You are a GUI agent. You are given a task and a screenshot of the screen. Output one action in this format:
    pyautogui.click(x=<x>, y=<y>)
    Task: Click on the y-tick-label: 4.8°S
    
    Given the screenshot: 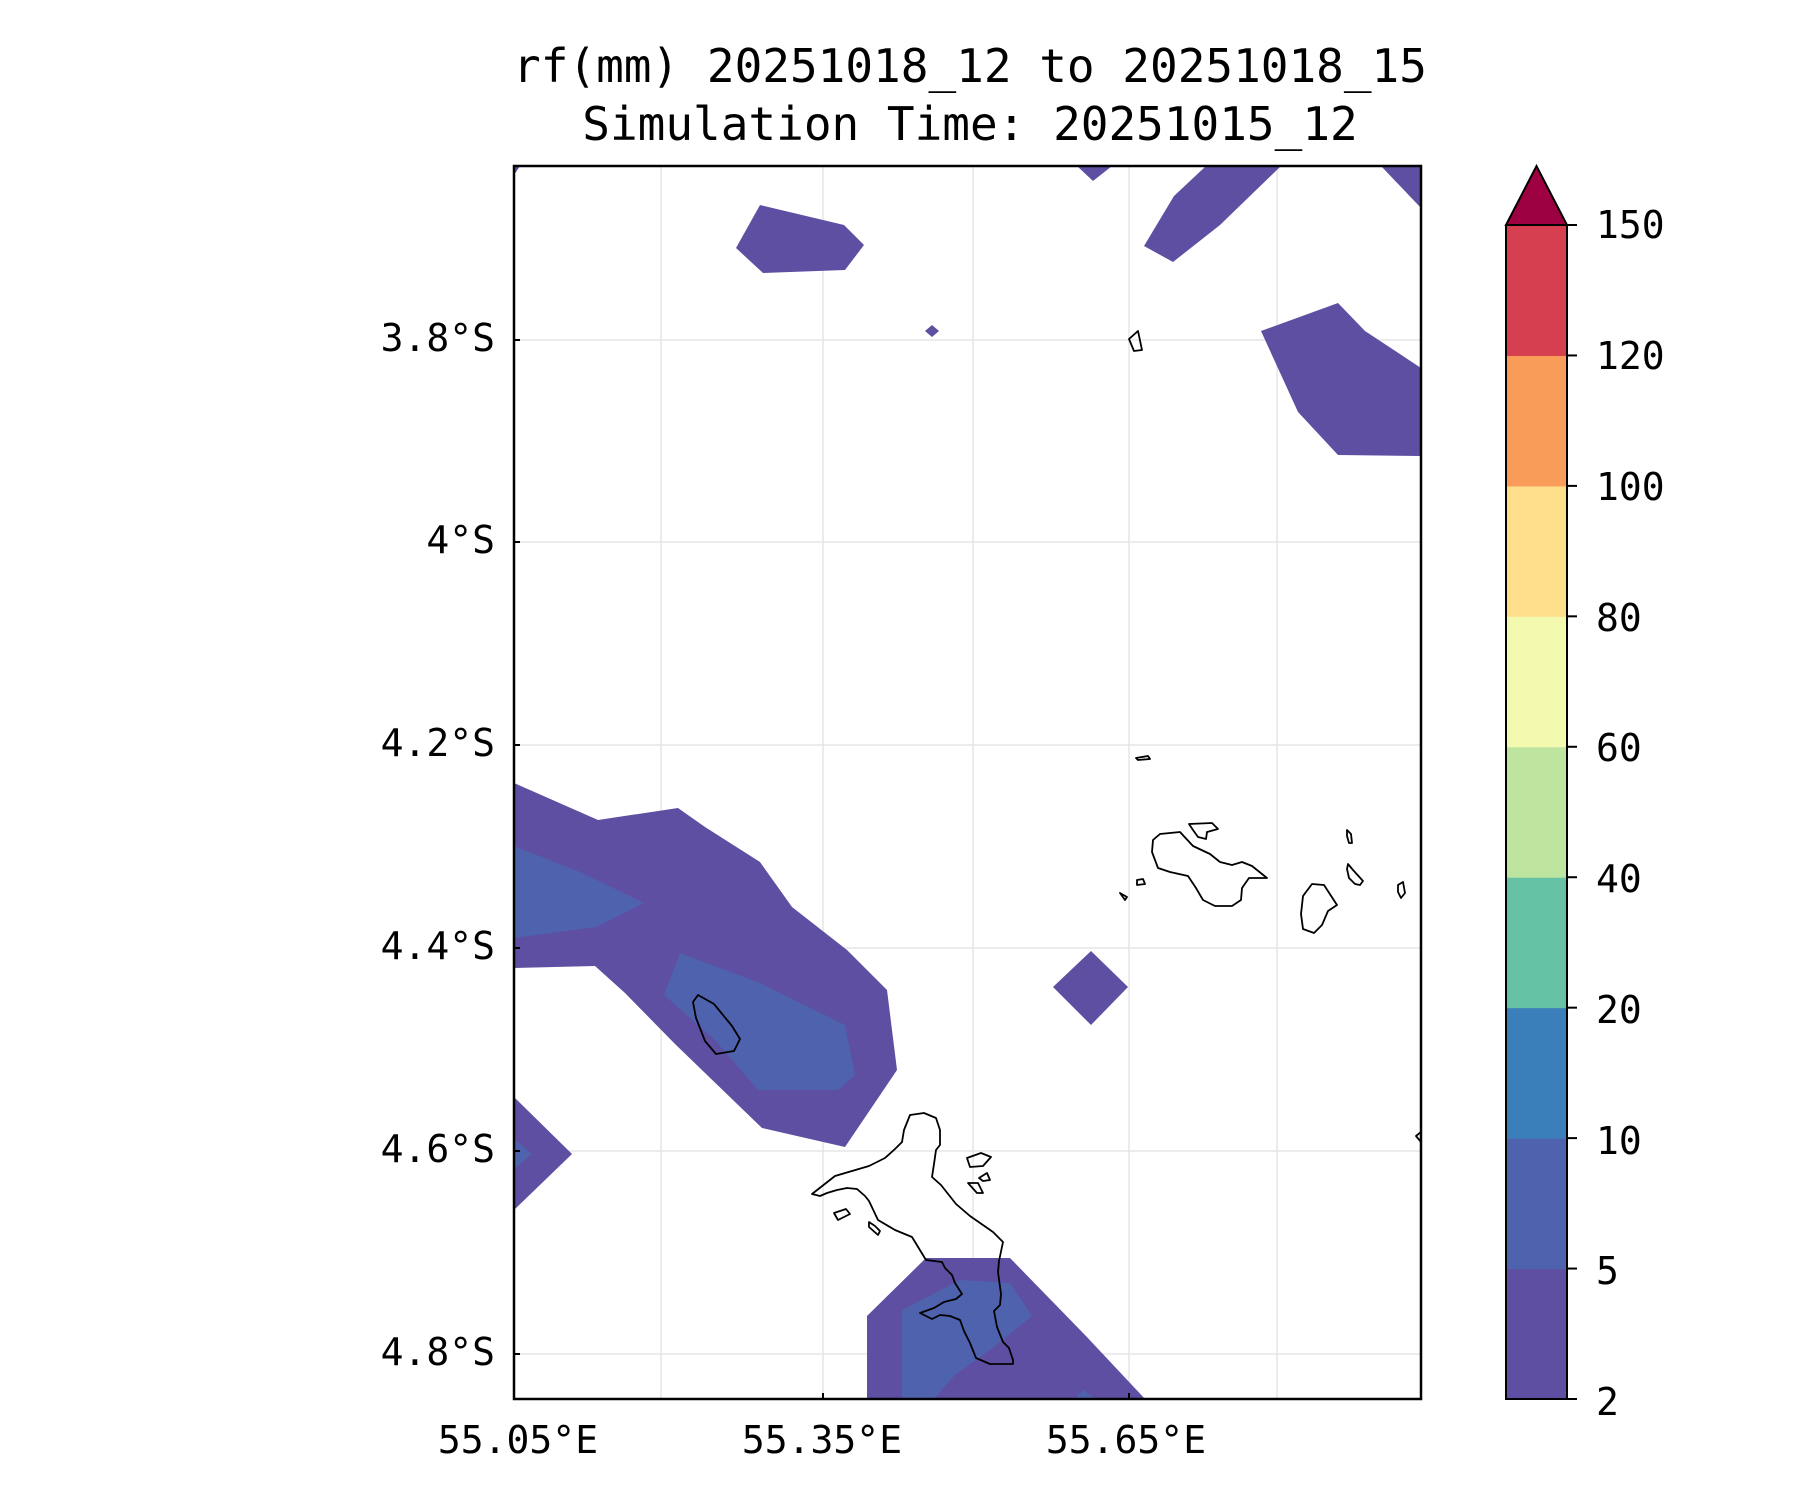 What is the action you would take?
    pyautogui.click(x=437, y=1352)
    